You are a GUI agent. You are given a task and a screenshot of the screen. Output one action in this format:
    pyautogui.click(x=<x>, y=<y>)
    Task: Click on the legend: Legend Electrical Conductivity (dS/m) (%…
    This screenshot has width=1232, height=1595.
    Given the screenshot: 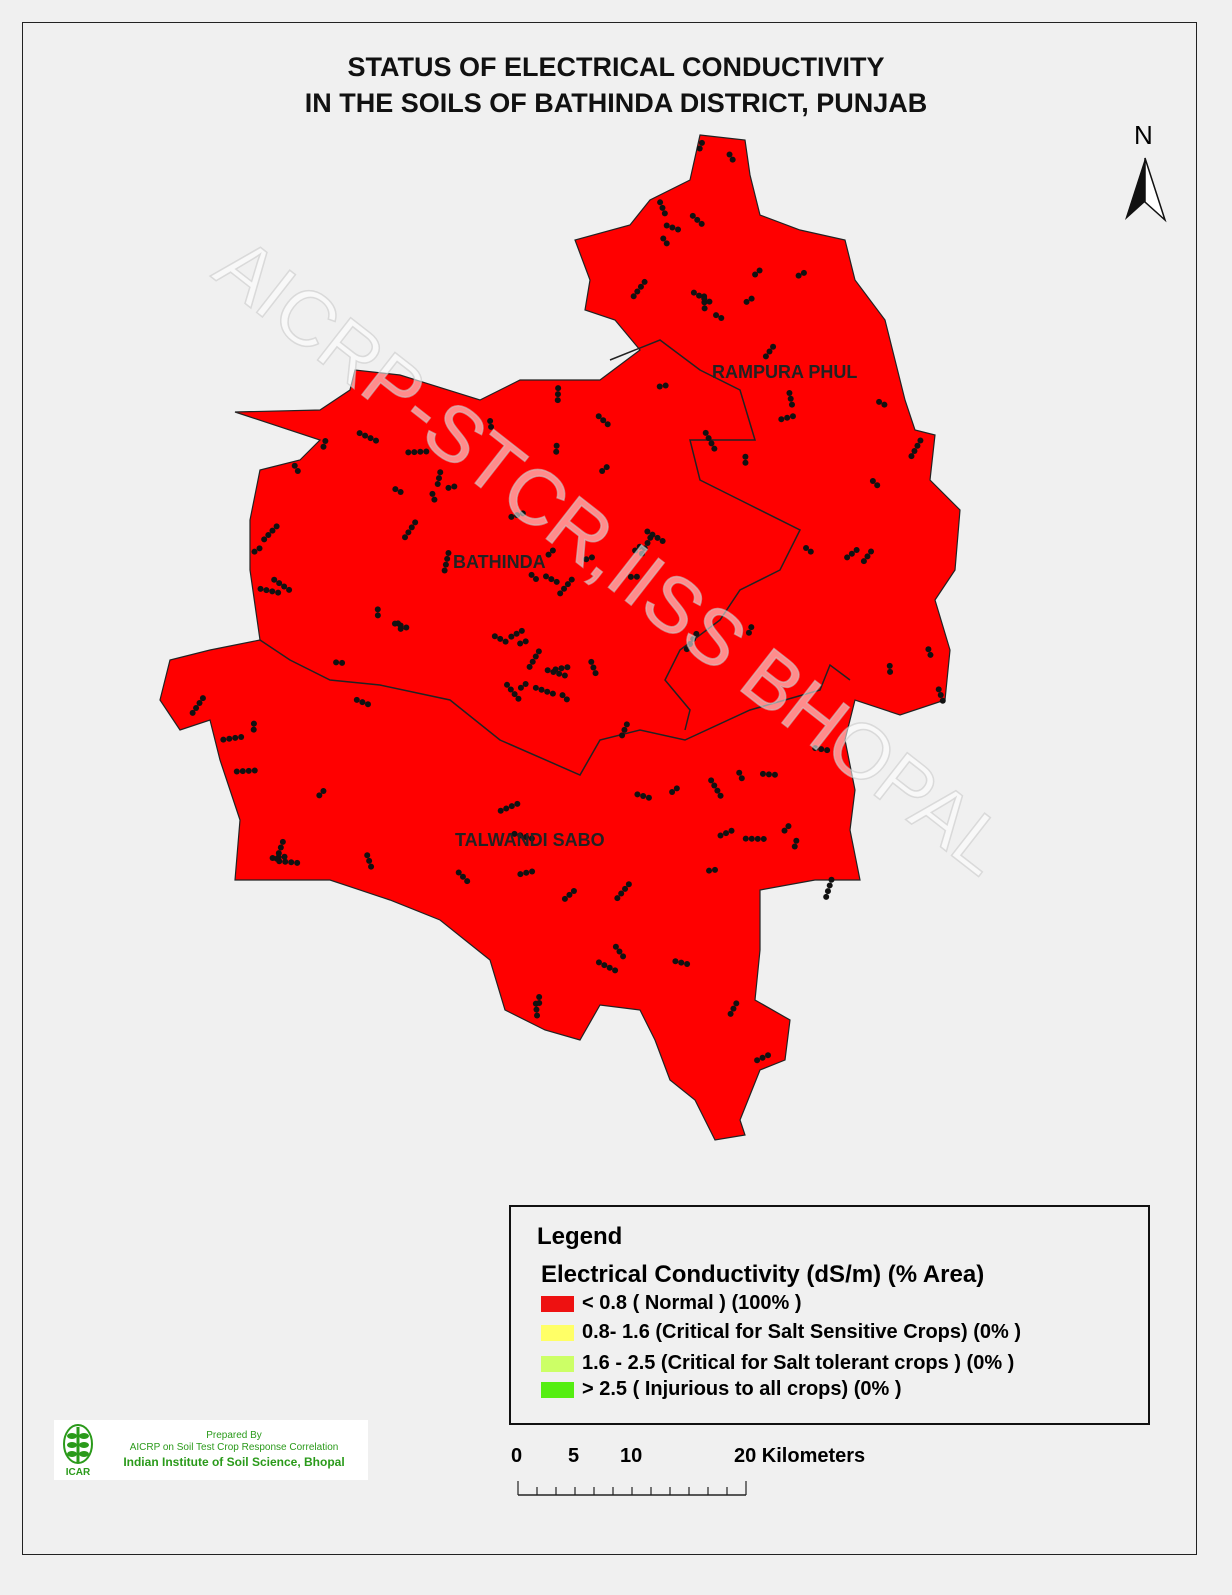 What is the action you would take?
    pyautogui.click(x=829, y=1315)
    